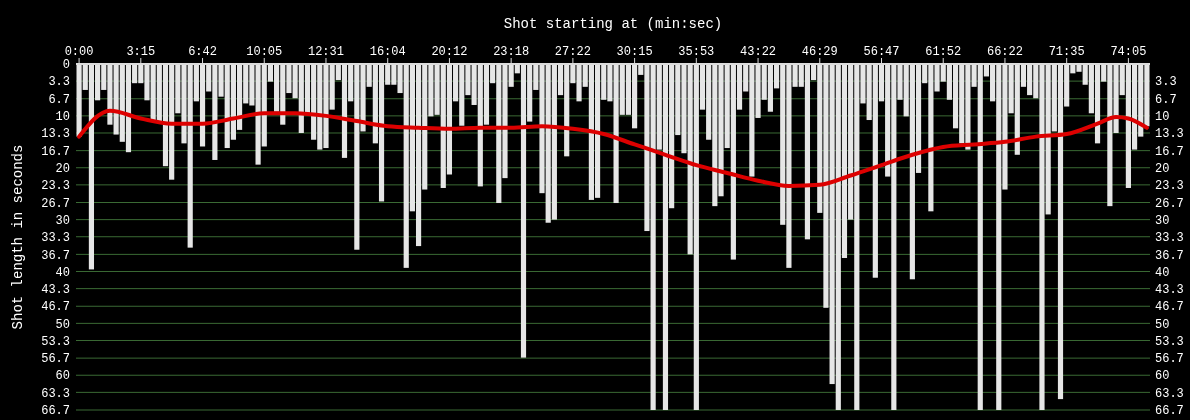 The height and width of the screenshot is (420, 1190). I want to click on y-tick-label: 43.3, so click(55, 289).